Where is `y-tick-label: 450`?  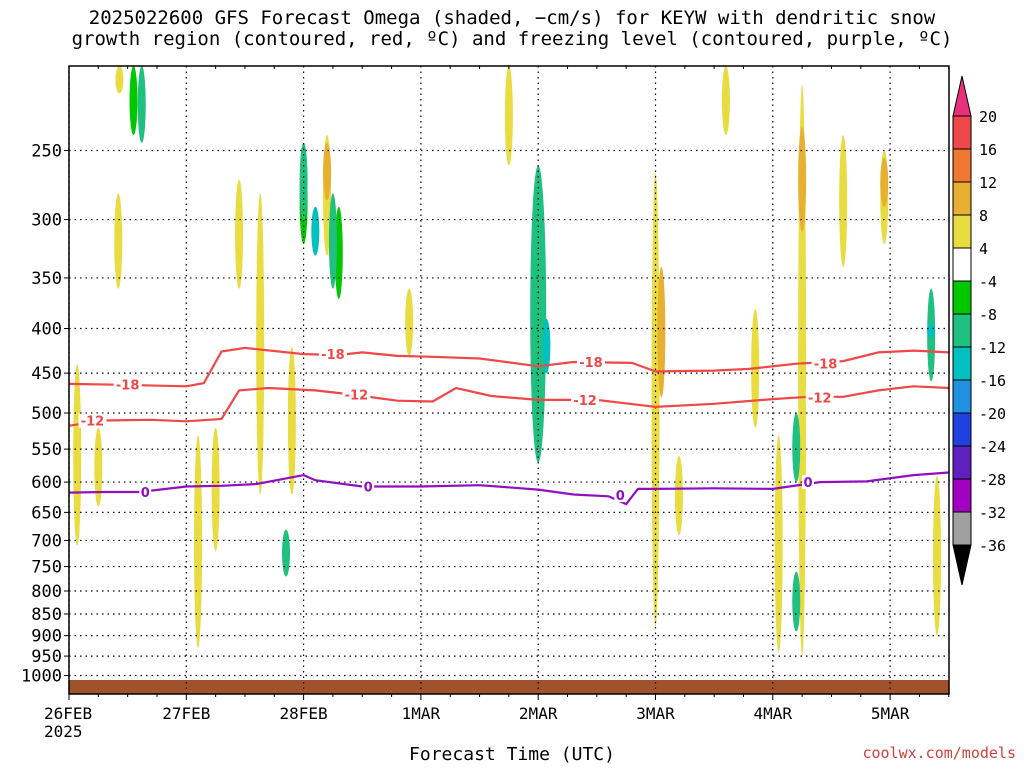 y-tick-label: 450 is located at coordinates (46, 374).